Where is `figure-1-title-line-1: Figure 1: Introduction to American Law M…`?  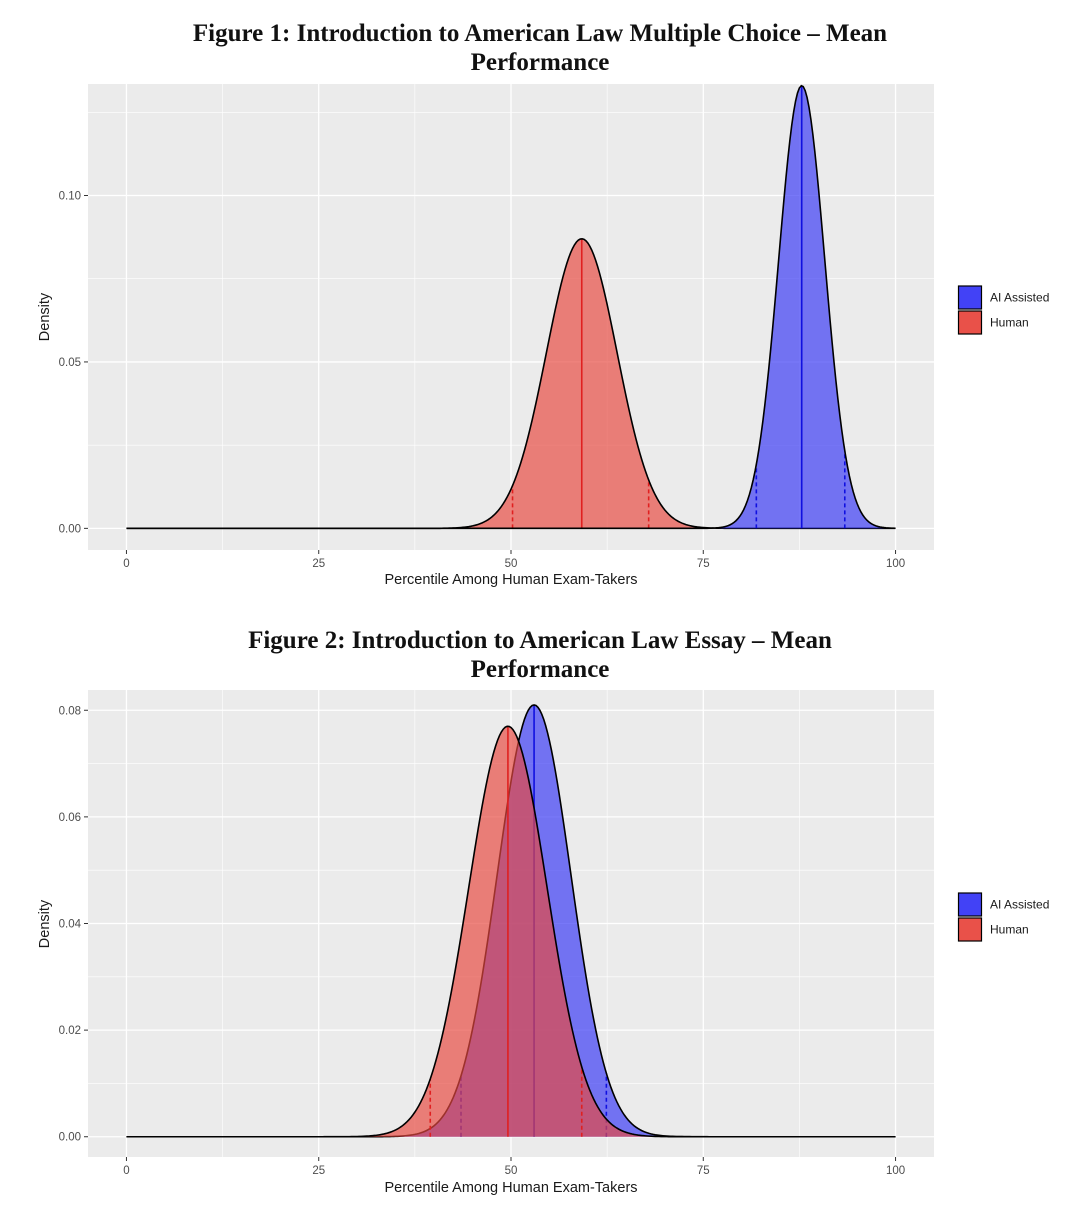 figure-1-title-line-1: Figure 1: Introduction to American Law M… is located at coordinates (540, 33).